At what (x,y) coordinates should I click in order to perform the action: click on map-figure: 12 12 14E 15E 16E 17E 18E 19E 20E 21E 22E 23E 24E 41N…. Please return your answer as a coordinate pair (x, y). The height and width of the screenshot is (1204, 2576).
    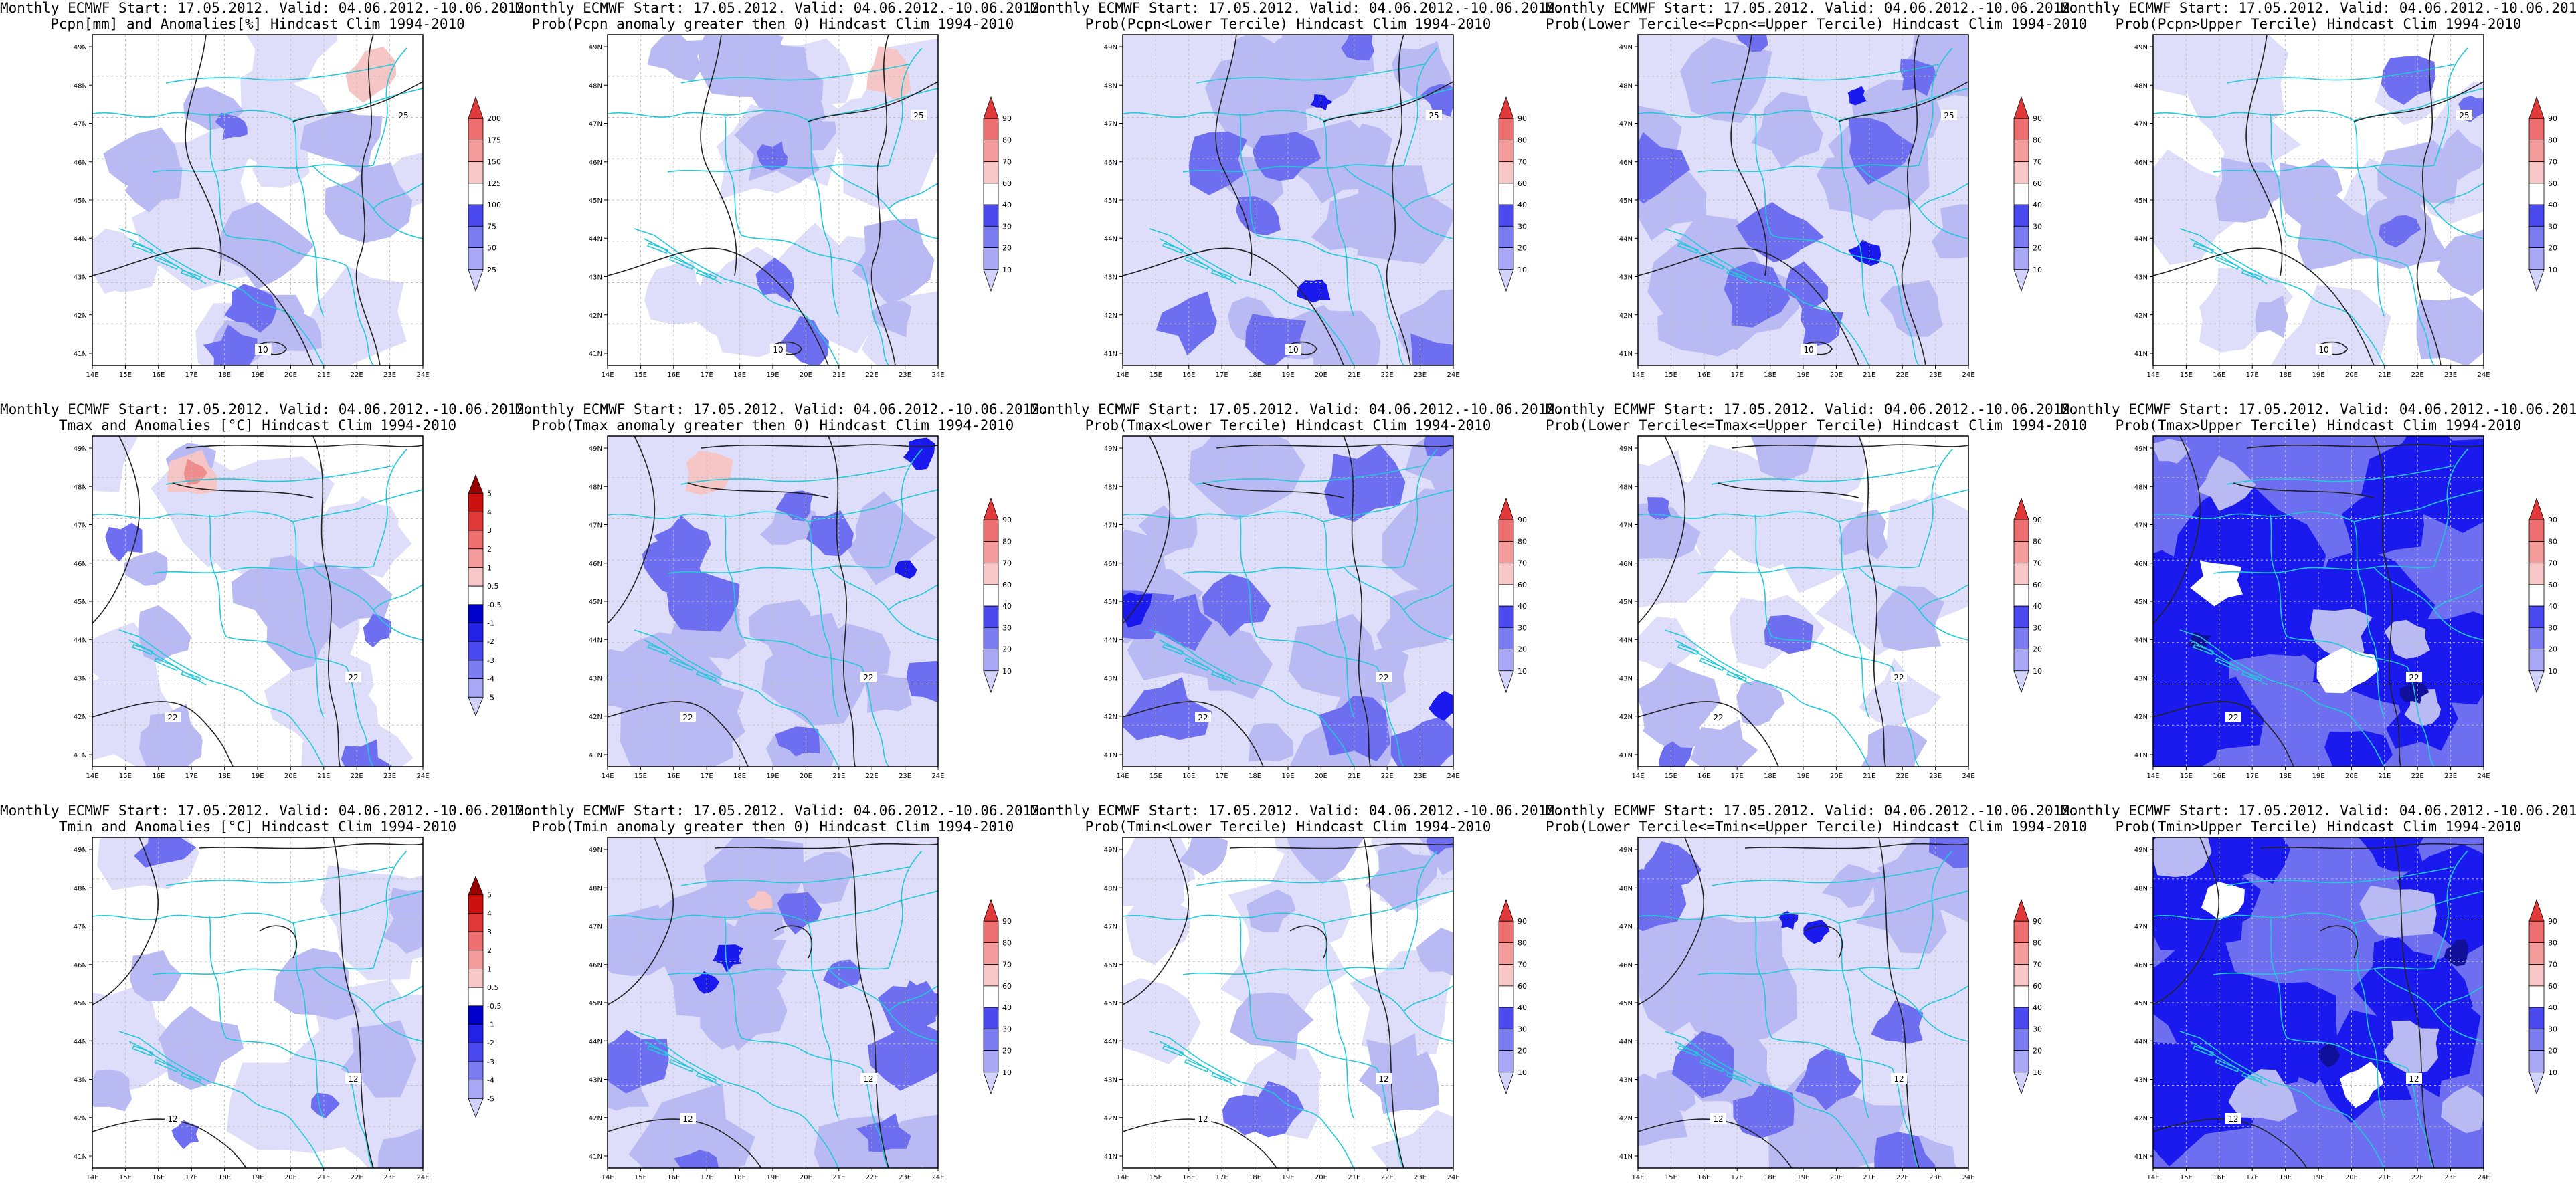
    Looking at the image, I should click on (1831, 1009).